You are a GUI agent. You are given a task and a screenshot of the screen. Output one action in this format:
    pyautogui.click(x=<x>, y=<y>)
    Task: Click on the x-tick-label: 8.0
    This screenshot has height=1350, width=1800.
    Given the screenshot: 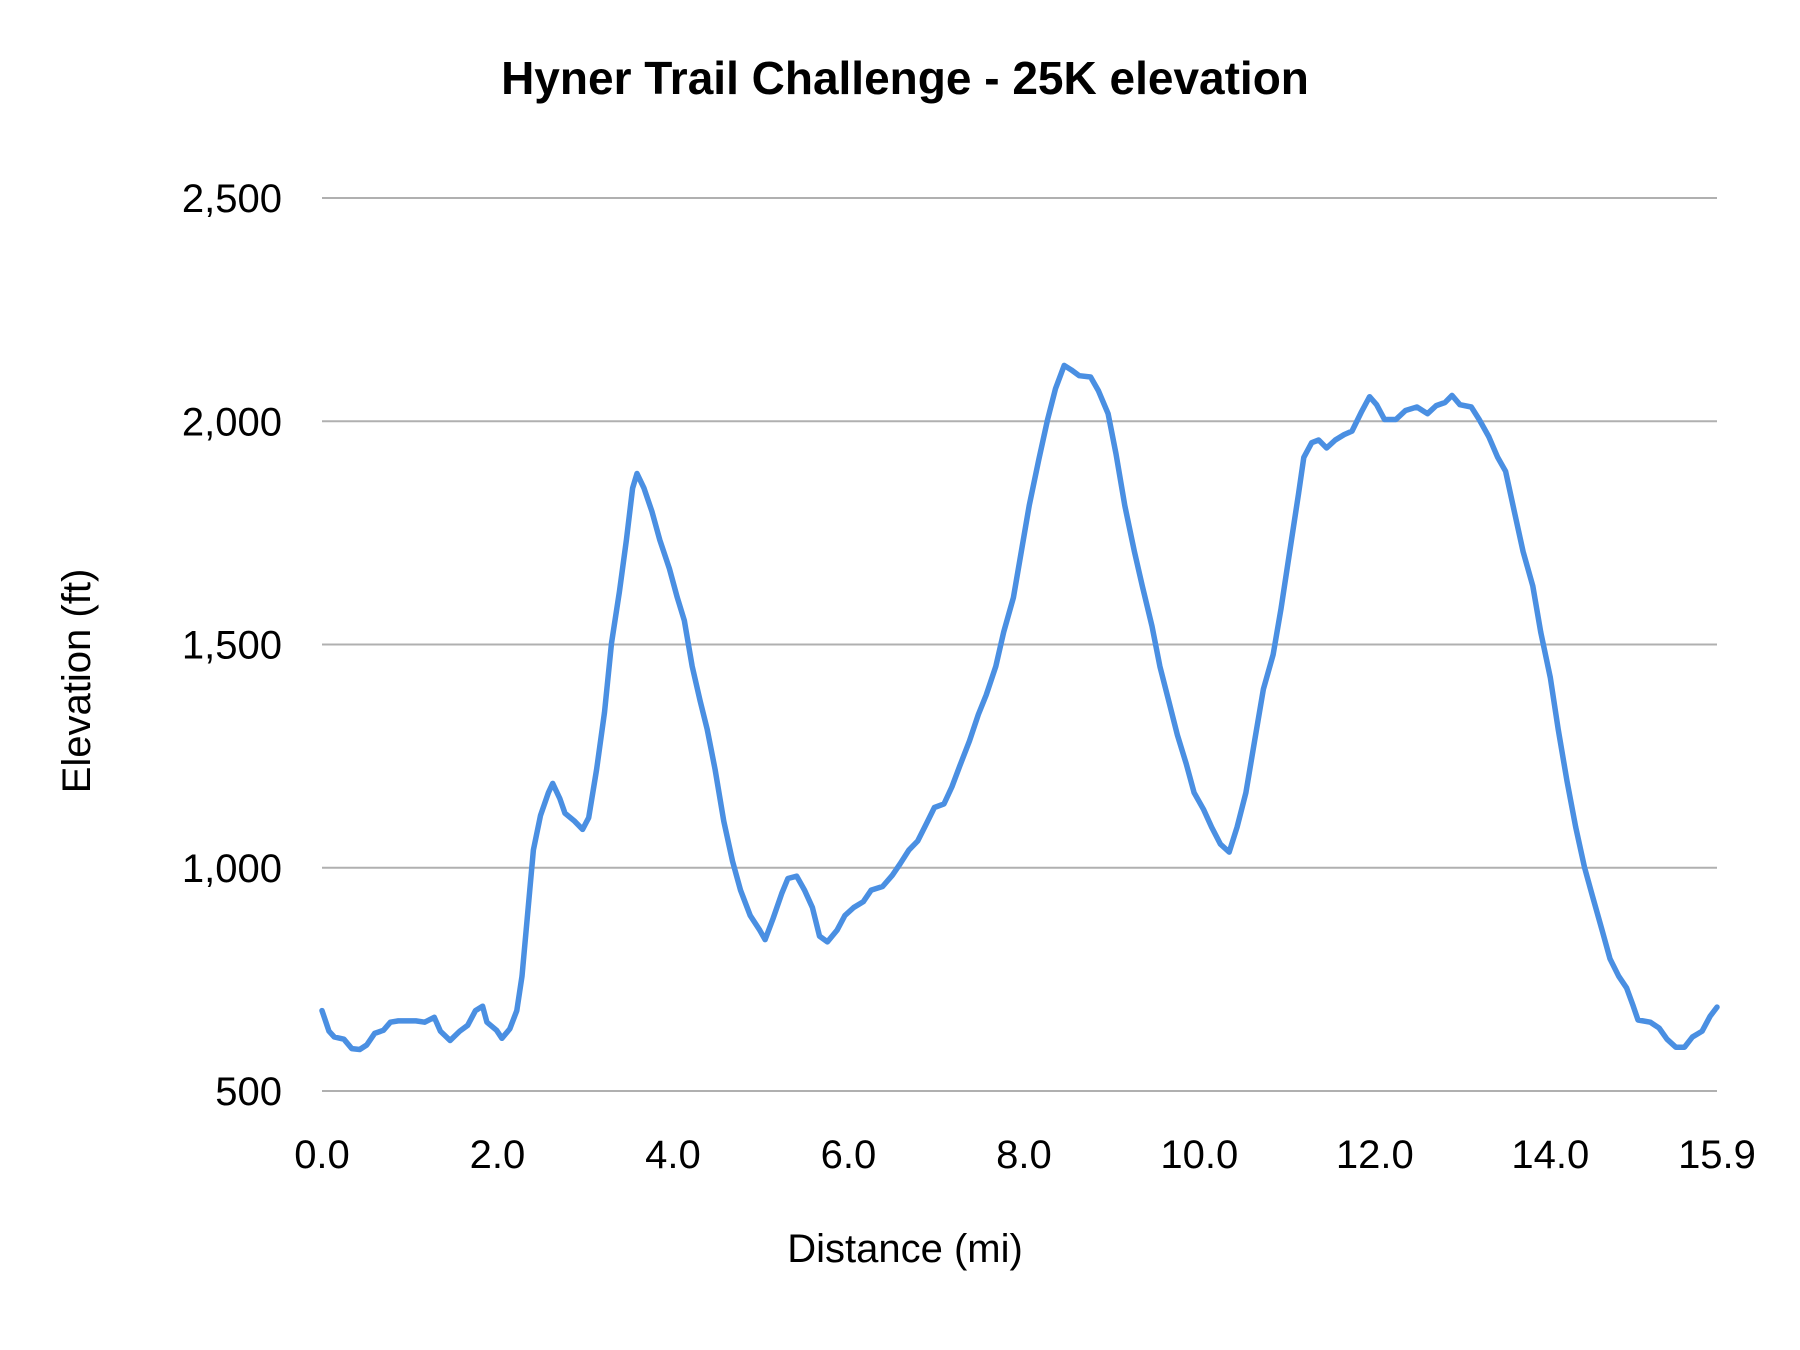 What is the action you would take?
    pyautogui.click(x=1024, y=1155)
    